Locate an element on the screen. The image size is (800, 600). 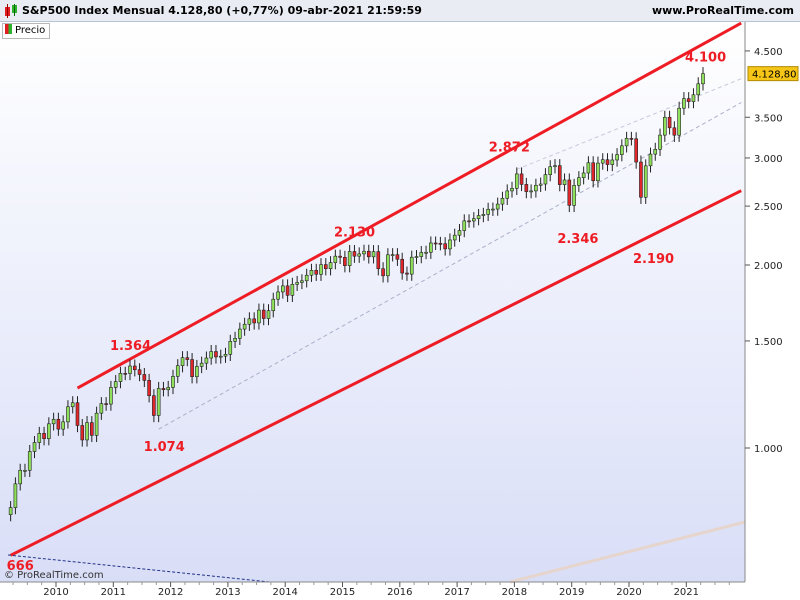
price-swatch-icon is located at coordinates (8, 29).